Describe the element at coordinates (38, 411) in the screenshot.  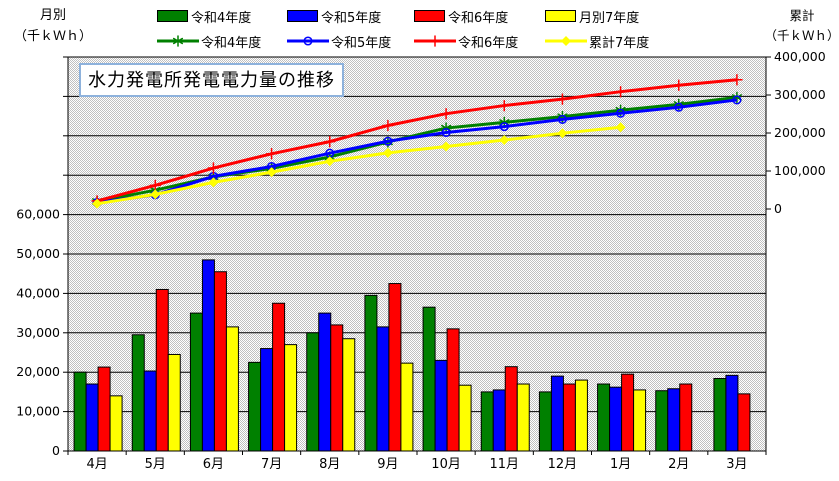
I see `left-axis-label: 10,000` at that location.